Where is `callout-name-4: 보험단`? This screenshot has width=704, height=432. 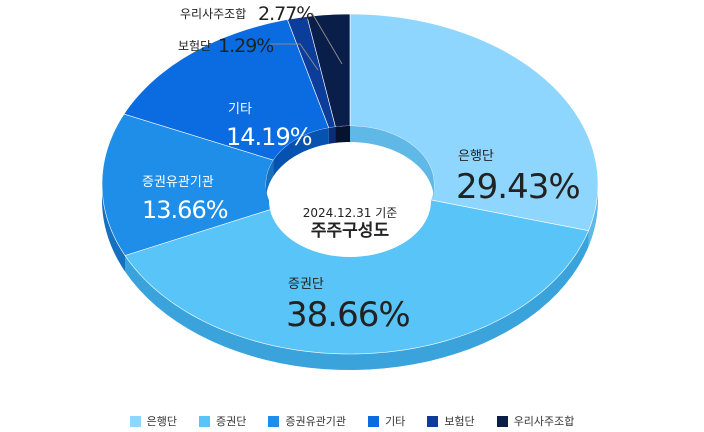
callout-name-4: 보험단 is located at coordinates (194, 46).